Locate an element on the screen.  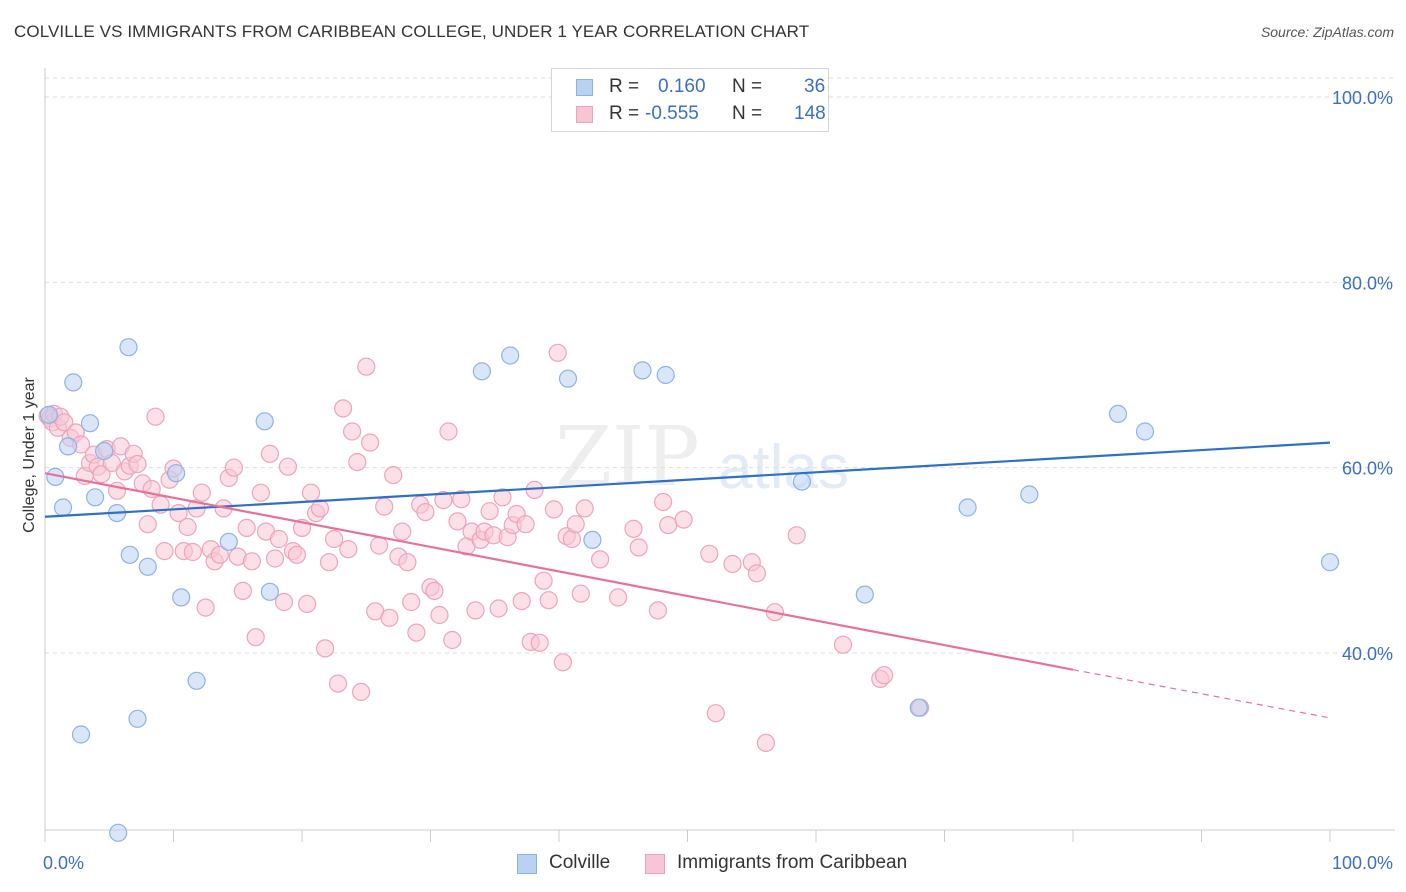
legend-swatch-caribbean is located at coordinates (584, 114).